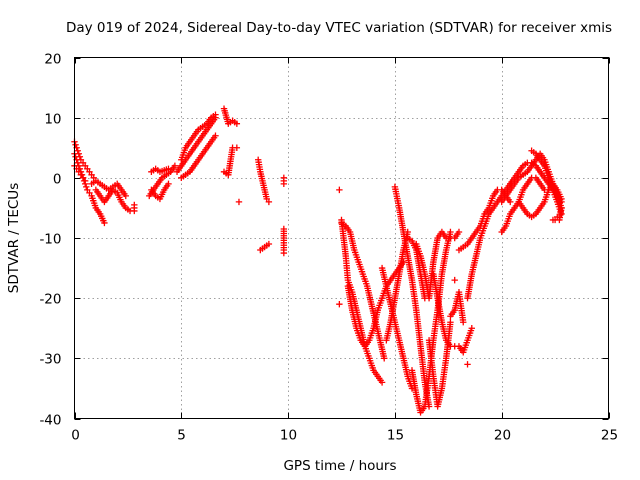  I want to click on series-arc-k, so click(196, 145).